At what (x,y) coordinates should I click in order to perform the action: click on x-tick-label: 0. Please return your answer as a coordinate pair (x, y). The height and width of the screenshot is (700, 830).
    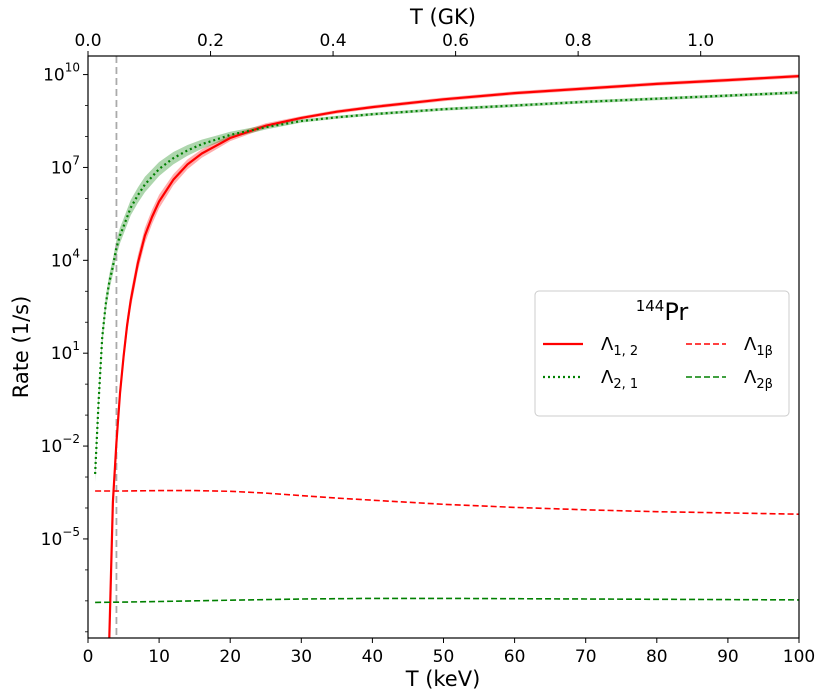
    Looking at the image, I should click on (88, 657).